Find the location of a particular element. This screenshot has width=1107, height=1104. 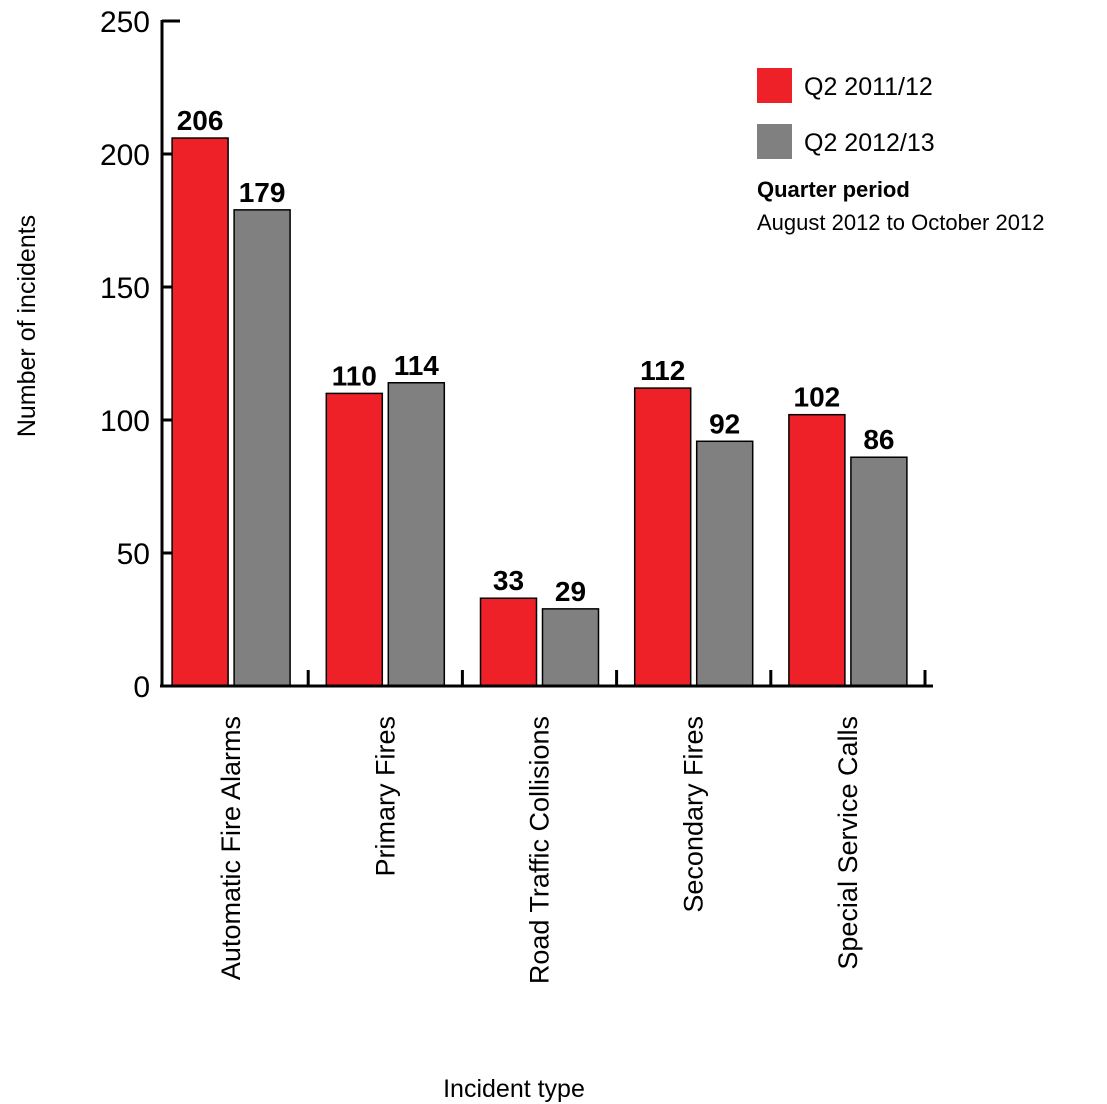

data-label-series-2-2: 114 is located at coordinates (417, 365).